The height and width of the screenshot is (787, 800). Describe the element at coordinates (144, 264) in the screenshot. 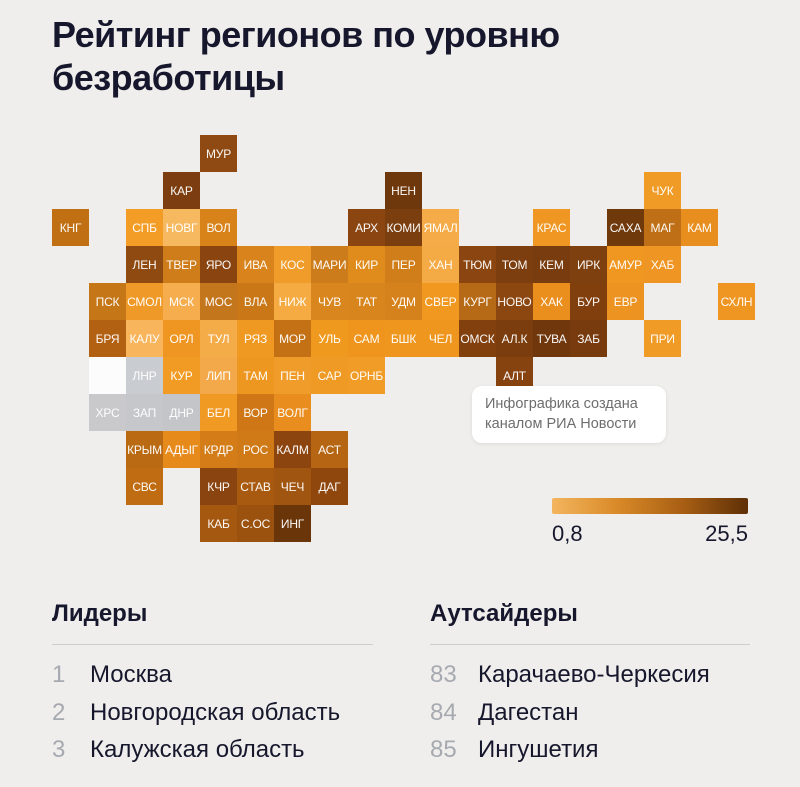

I see `map-tile-ЛЕН: ЛЕН` at that location.